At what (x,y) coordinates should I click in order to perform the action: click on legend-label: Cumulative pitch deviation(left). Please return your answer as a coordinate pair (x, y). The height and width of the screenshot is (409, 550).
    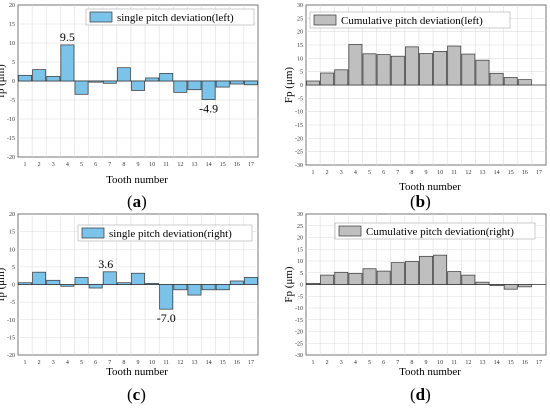
    Looking at the image, I should click on (412, 21).